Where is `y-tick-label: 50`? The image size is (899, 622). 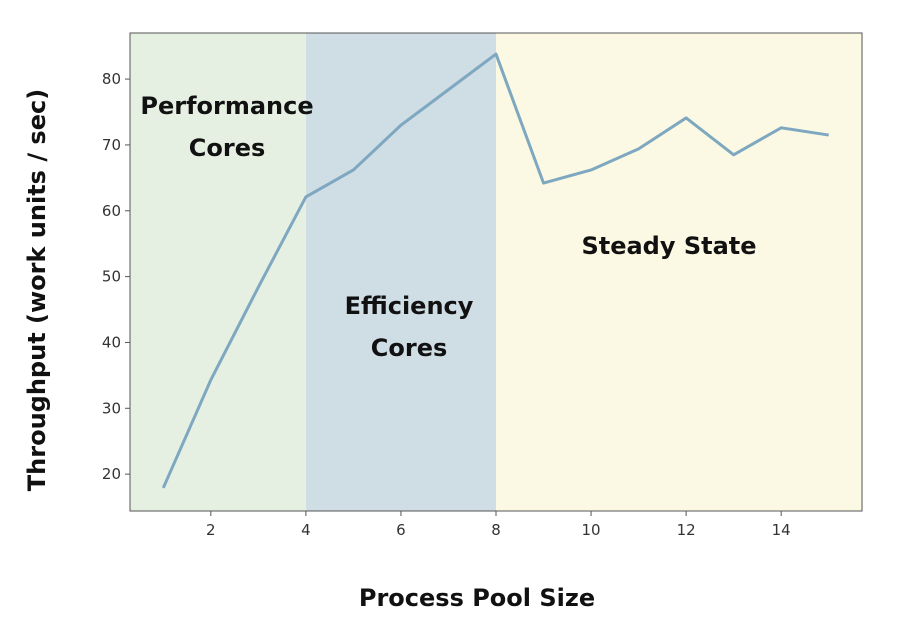
y-tick-label: 50 is located at coordinates (111, 277).